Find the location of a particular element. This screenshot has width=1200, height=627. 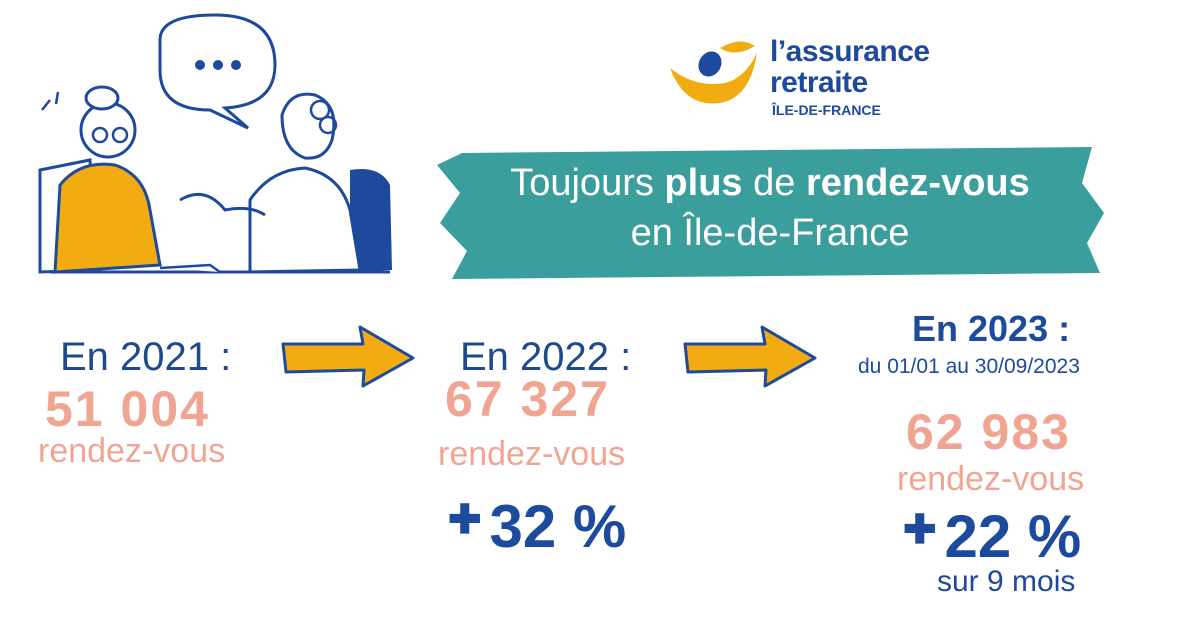

teal-brush-banner is located at coordinates (770, 213).